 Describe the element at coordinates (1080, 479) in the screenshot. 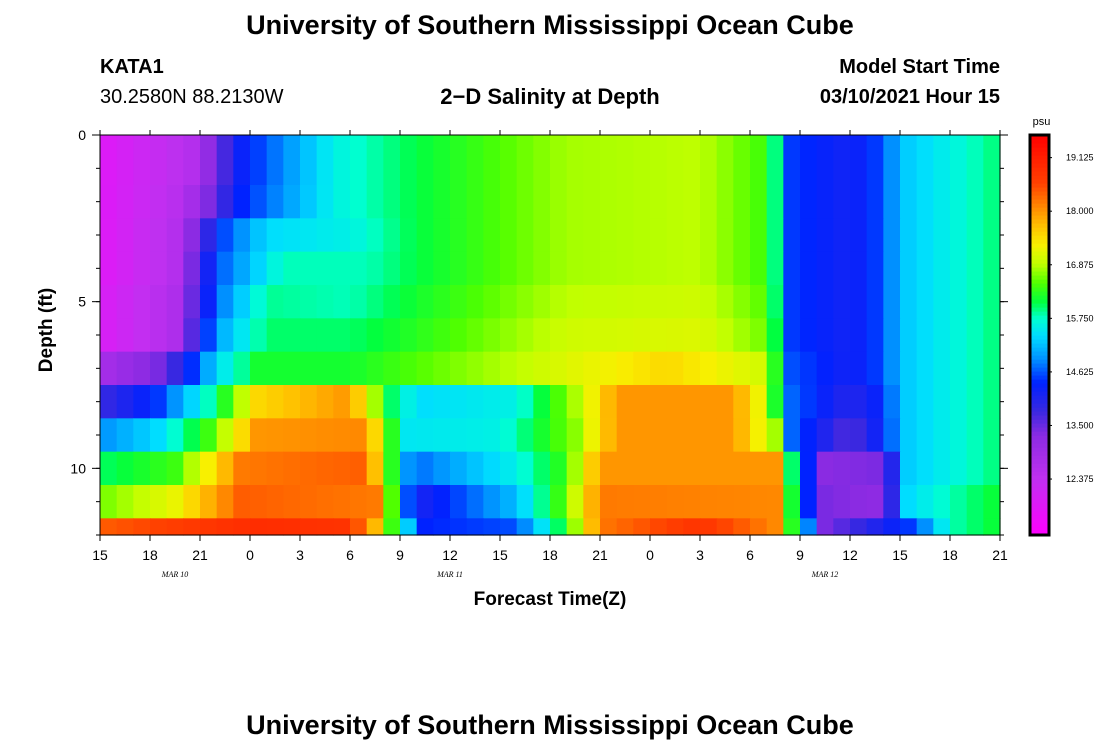

I see `colorbar-tick-label: 12.375` at that location.